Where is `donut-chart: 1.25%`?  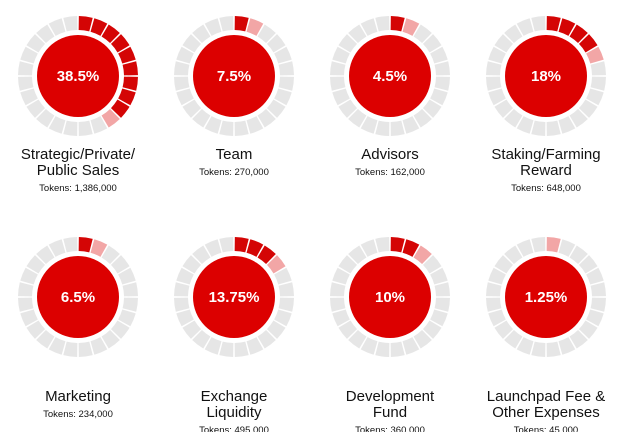 donut-chart: 1.25% is located at coordinates (546, 297).